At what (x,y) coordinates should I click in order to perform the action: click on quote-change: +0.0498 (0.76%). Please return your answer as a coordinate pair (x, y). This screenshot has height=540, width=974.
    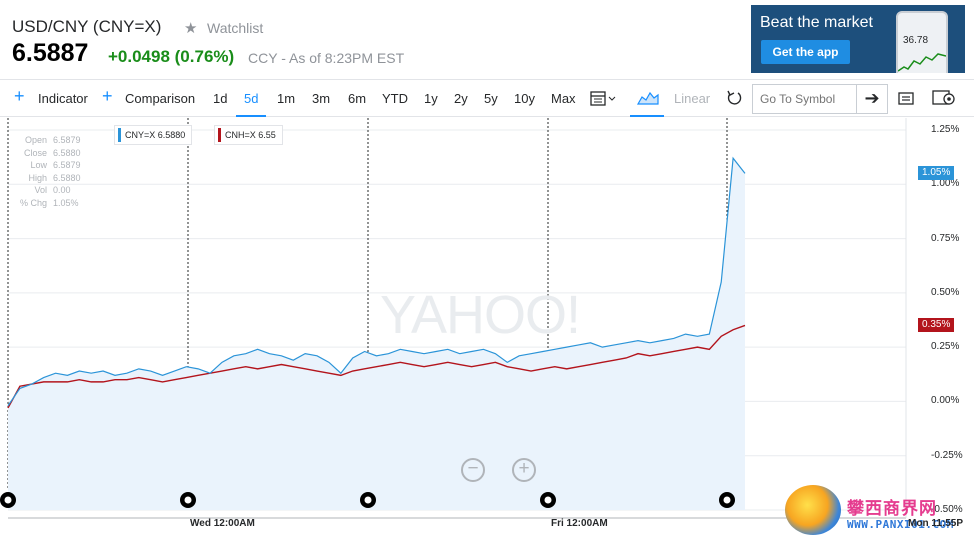
    Looking at the image, I should click on (171, 56).